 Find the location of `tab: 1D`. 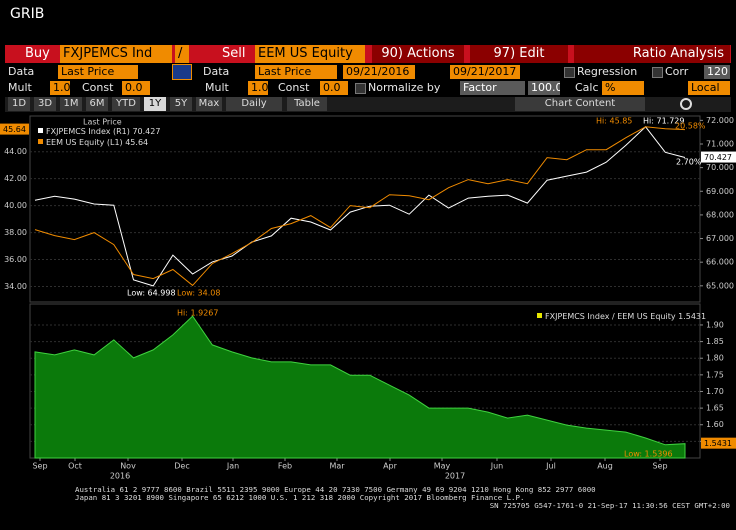

tab: 1D is located at coordinates (19, 104).